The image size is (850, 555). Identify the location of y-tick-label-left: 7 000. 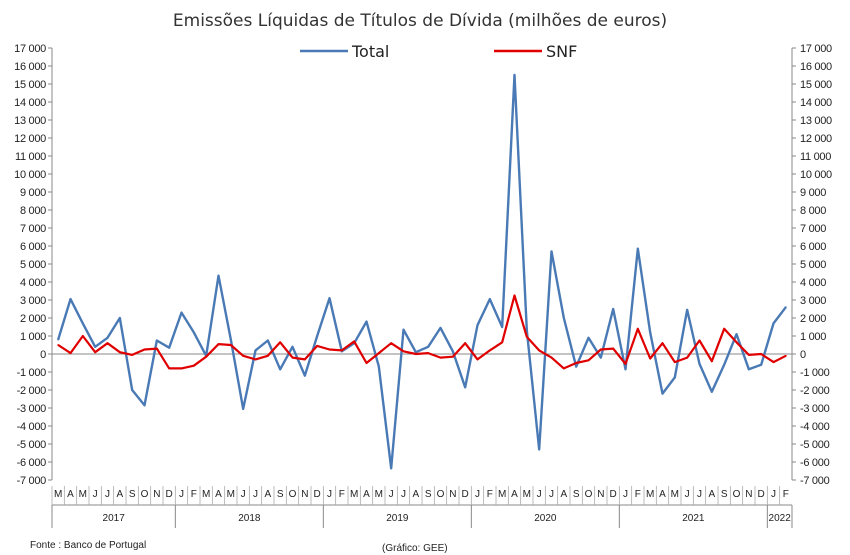
(33, 229).